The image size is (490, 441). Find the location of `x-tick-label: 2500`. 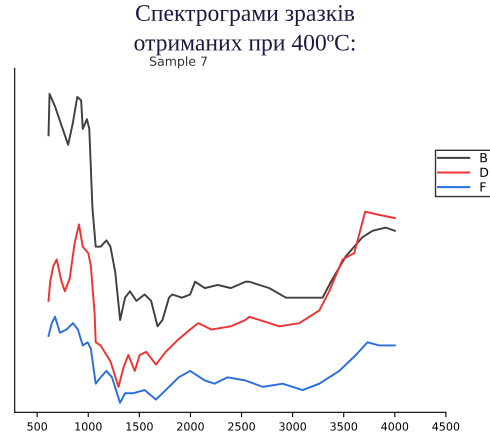

x-tick-label: 2500 is located at coordinates (241, 426).